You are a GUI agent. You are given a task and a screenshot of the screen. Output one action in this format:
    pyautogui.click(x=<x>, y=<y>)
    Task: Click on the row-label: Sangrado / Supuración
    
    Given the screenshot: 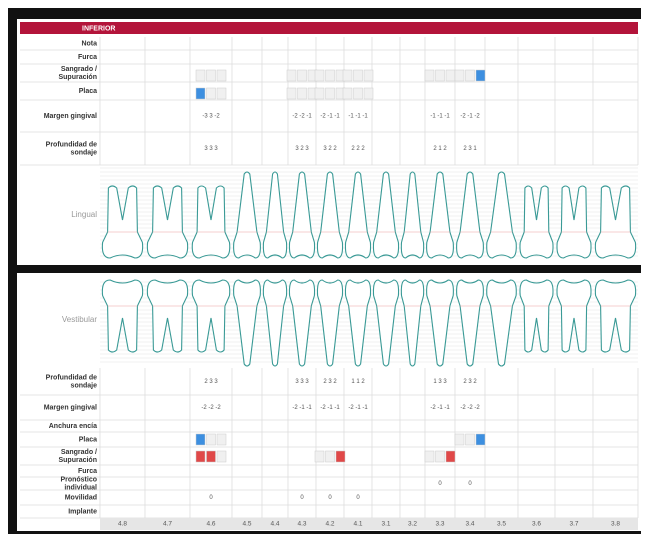 What is the action you would take?
    pyautogui.click(x=77, y=73)
    